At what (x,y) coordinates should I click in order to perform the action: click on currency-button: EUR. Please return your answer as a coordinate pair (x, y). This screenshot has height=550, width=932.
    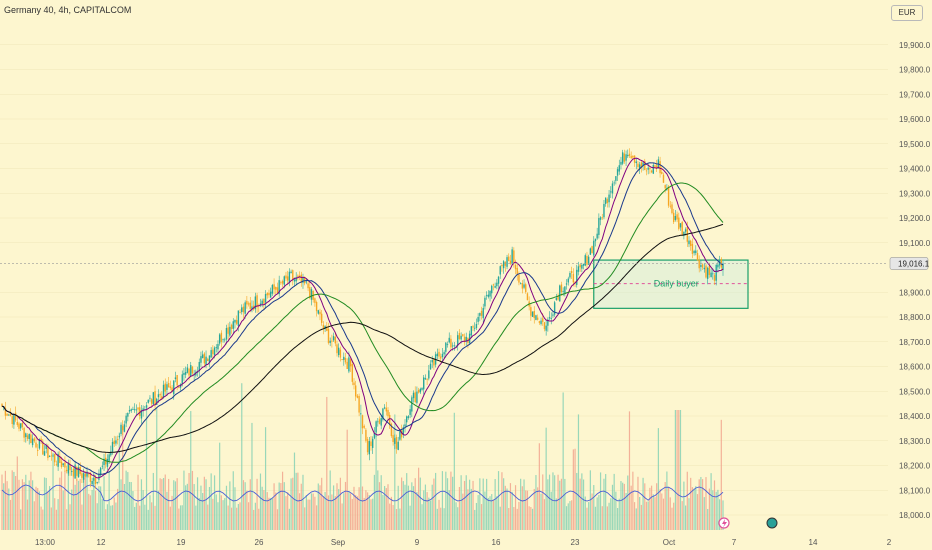
    Looking at the image, I should click on (907, 13).